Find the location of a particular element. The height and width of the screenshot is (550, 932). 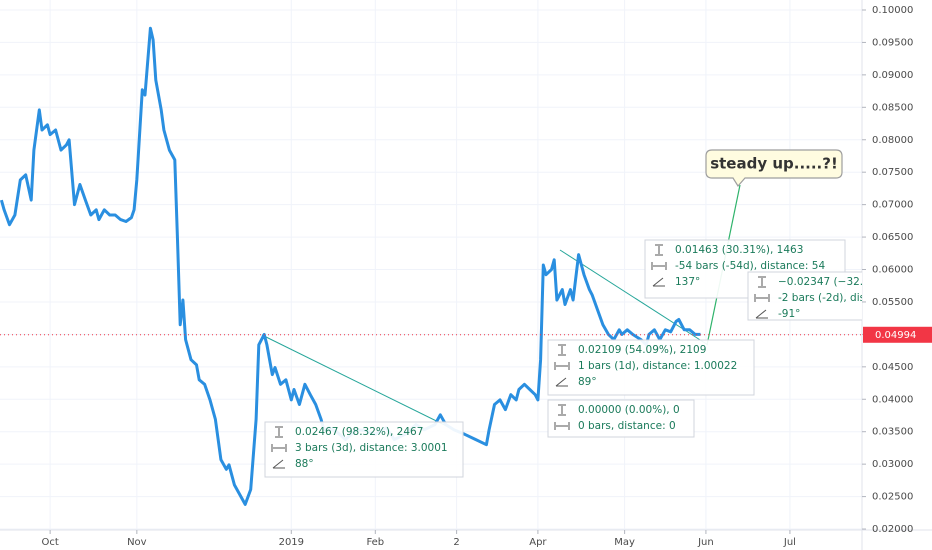

measure-text: 137° is located at coordinates (687, 282).